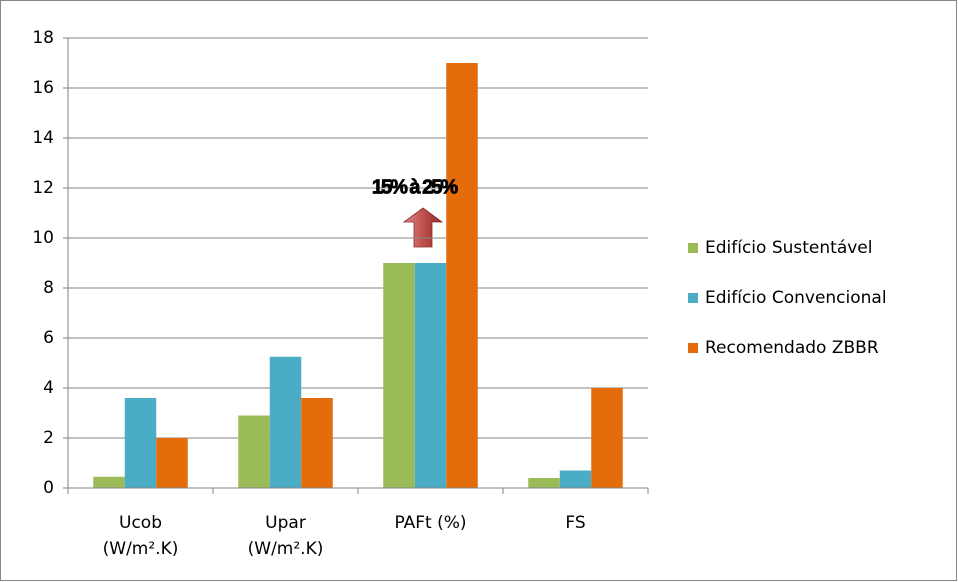  Describe the element at coordinates (423, 227) in the screenshot. I see `annotation-arrow` at that location.